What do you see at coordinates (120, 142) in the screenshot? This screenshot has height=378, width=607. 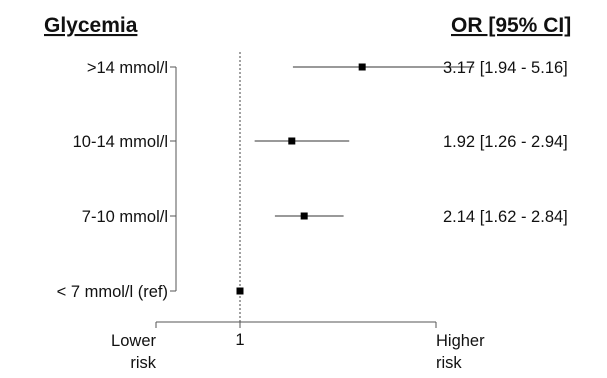 I see `row-label: 10-14 mmol/l` at bounding box center [120, 142].